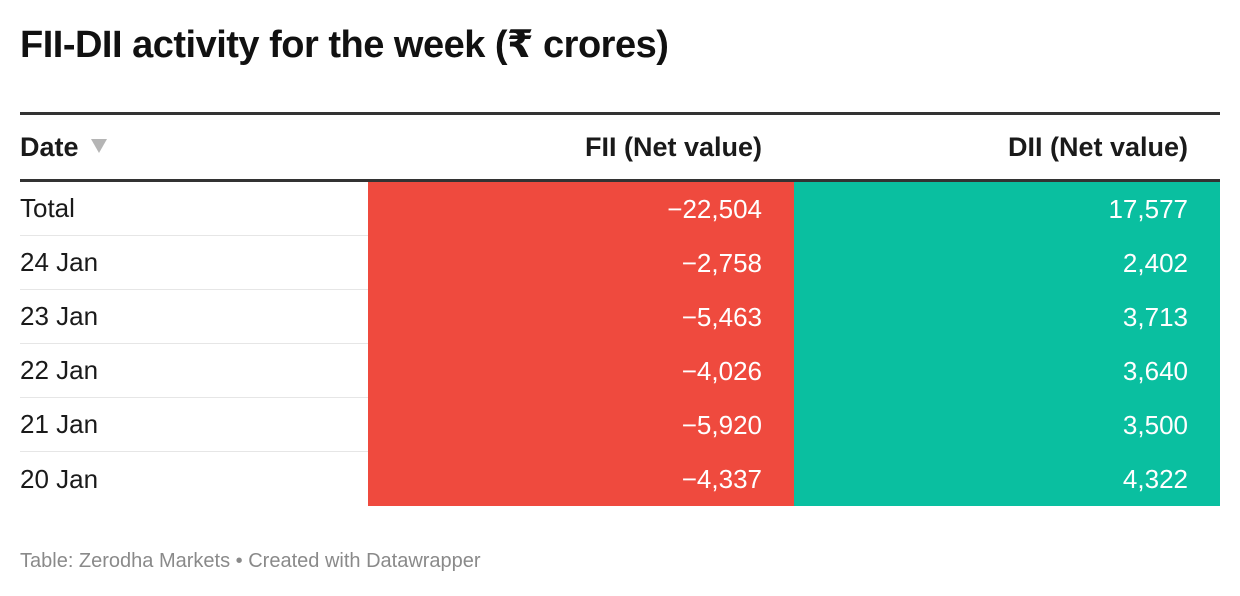  What do you see at coordinates (1007, 263) in the screenshot?
I see `cell-dii-net-value: 2,402` at bounding box center [1007, 263].